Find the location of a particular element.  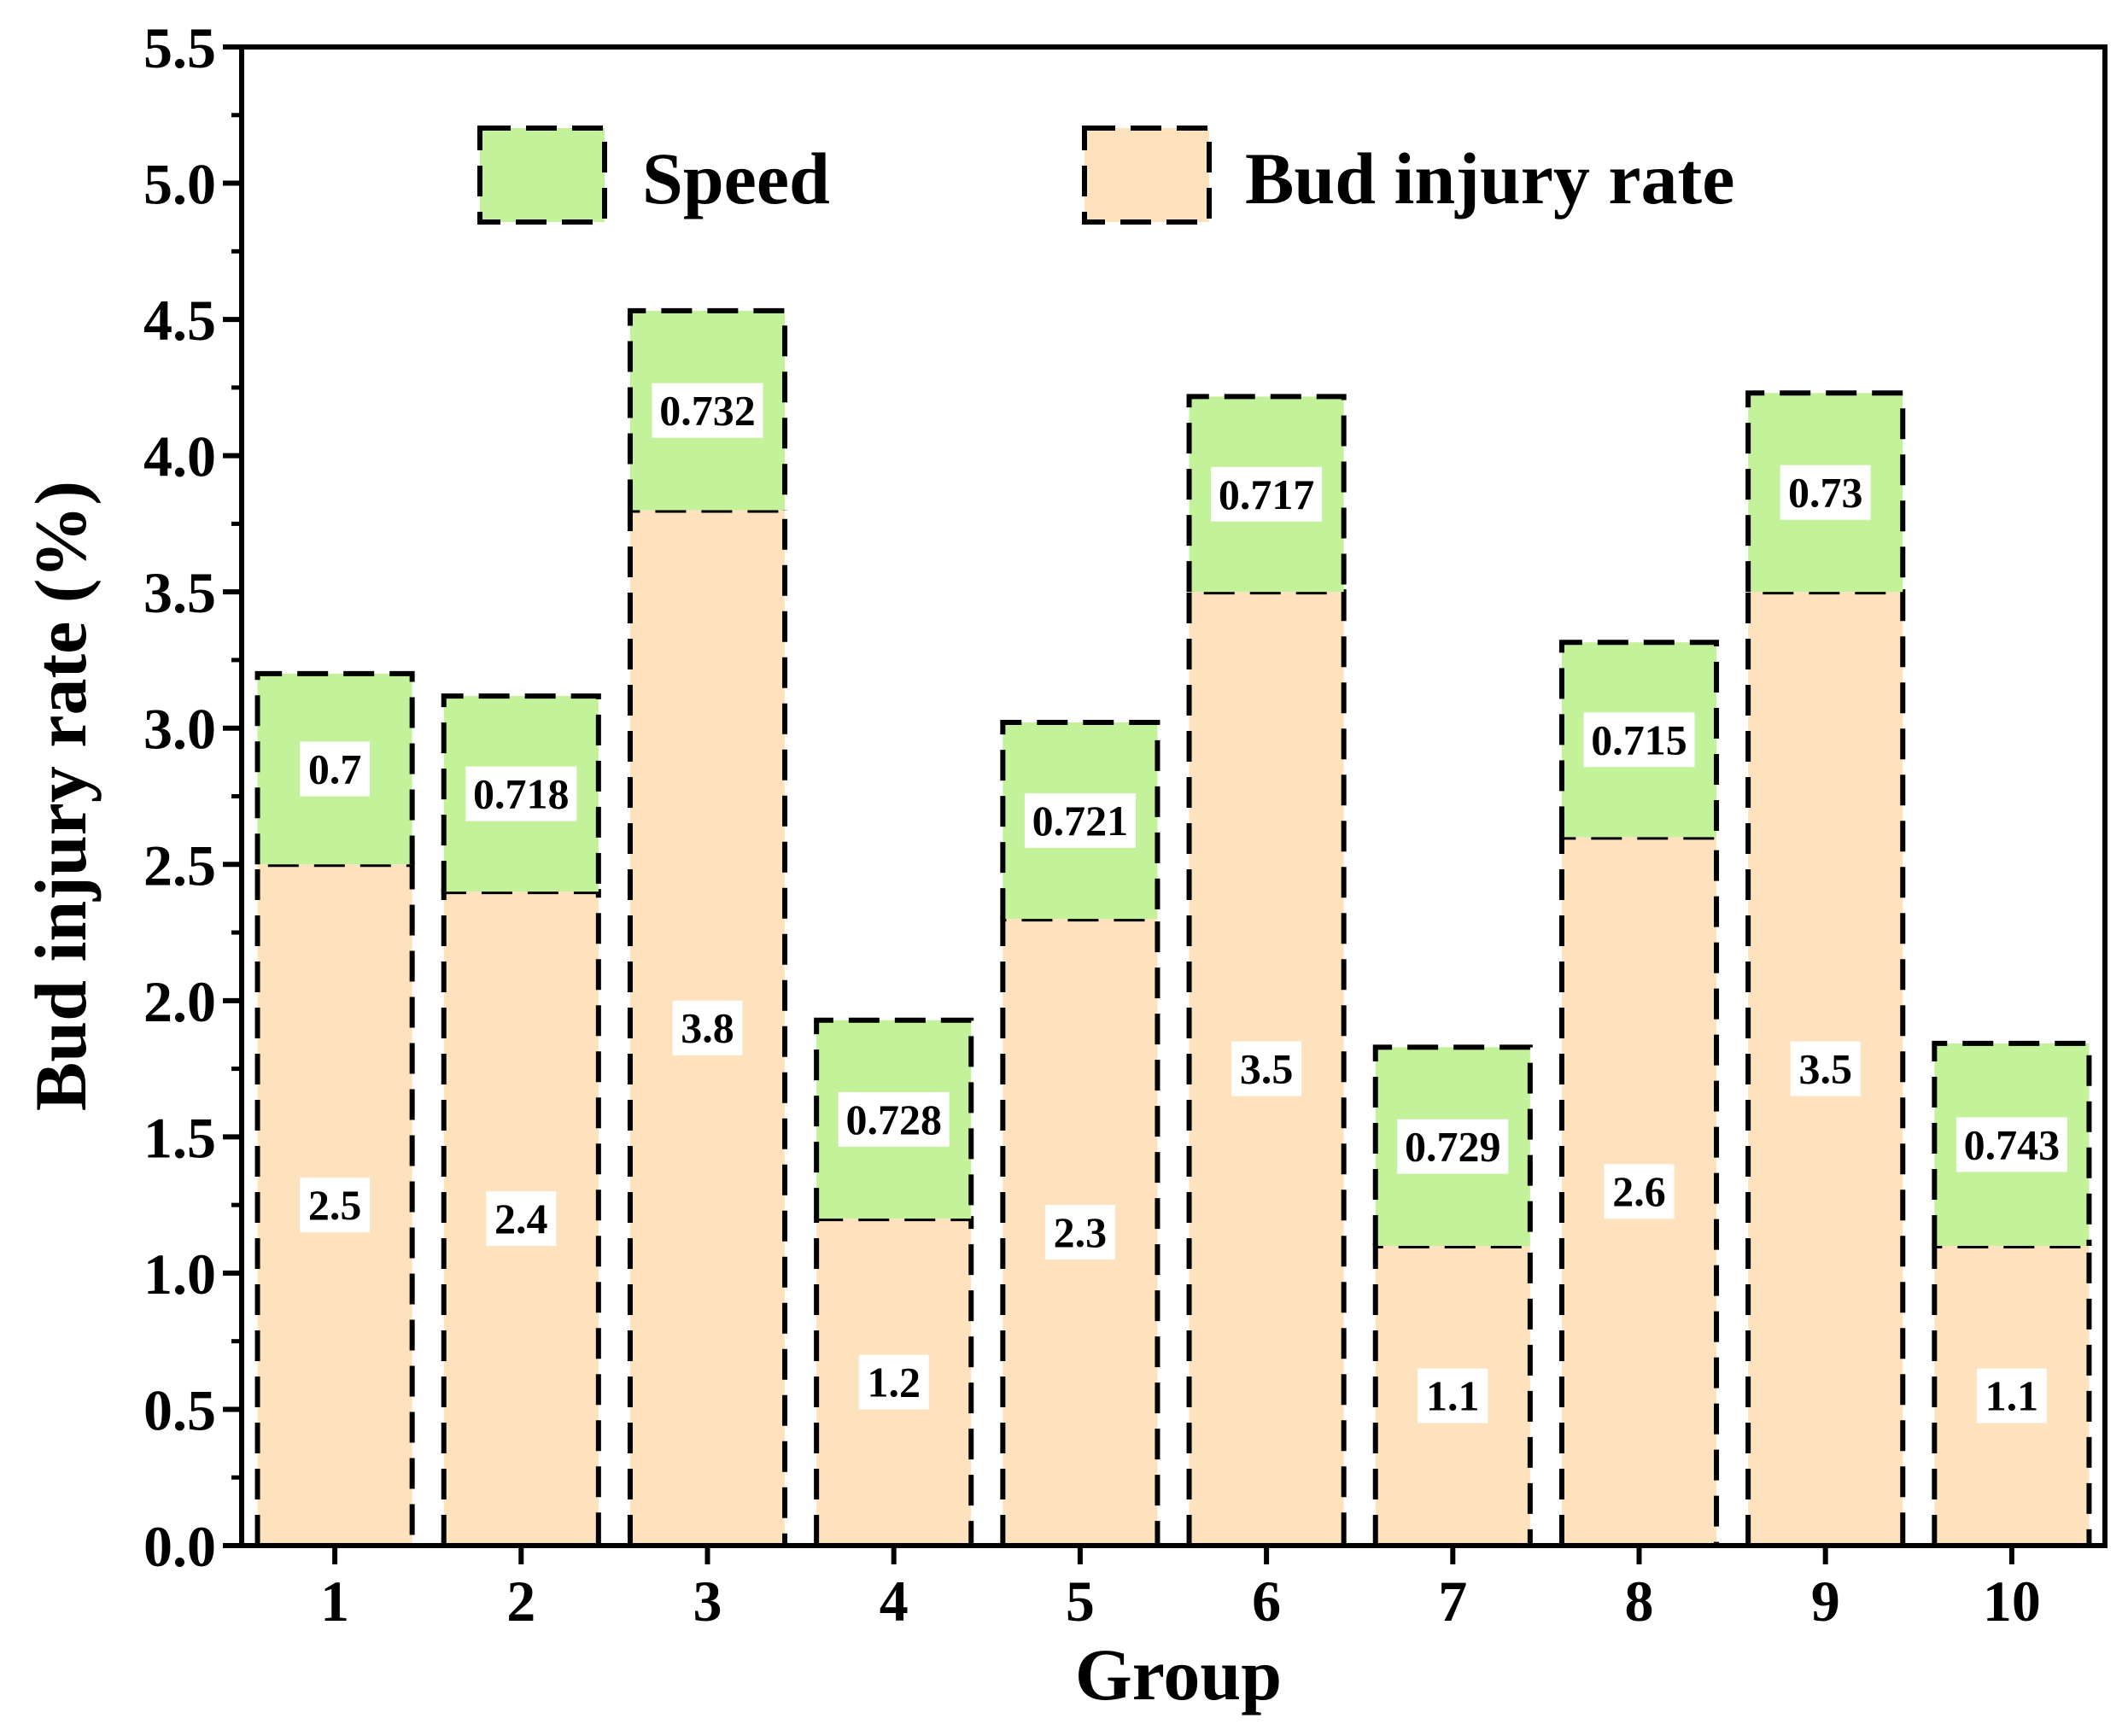

value-label-bud-injury-rate-2: 2.4 is located at coordinates (521, 1219).